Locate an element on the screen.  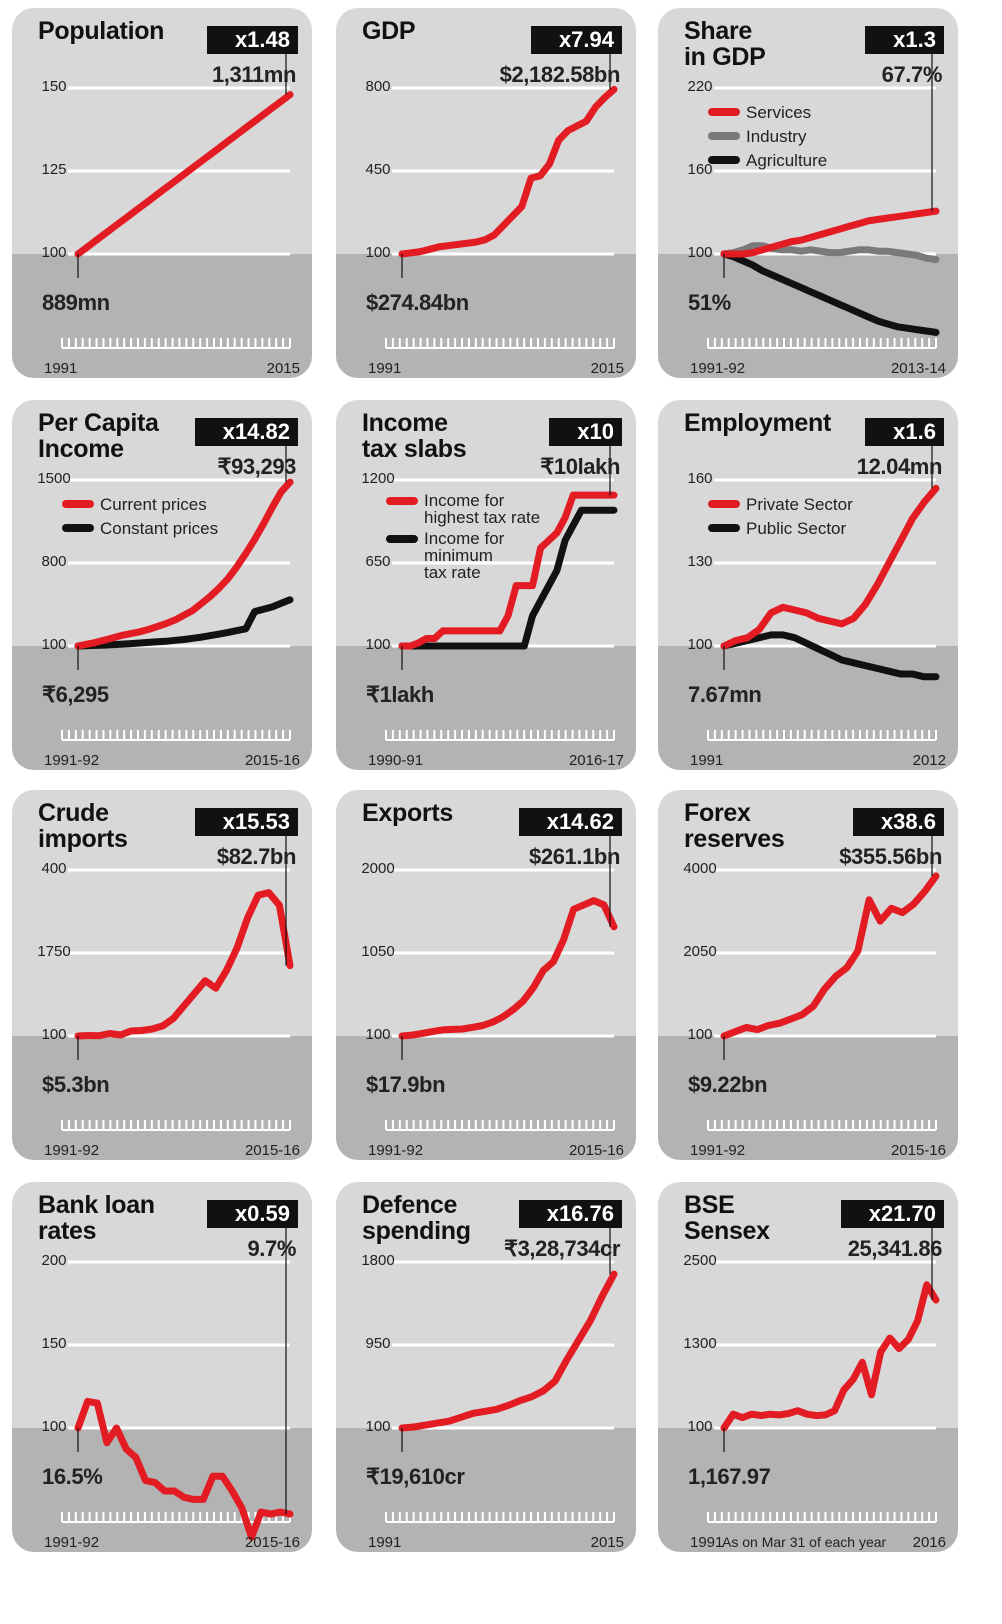
end-value-label: $355.56bn is located at coordinates (890, 856).